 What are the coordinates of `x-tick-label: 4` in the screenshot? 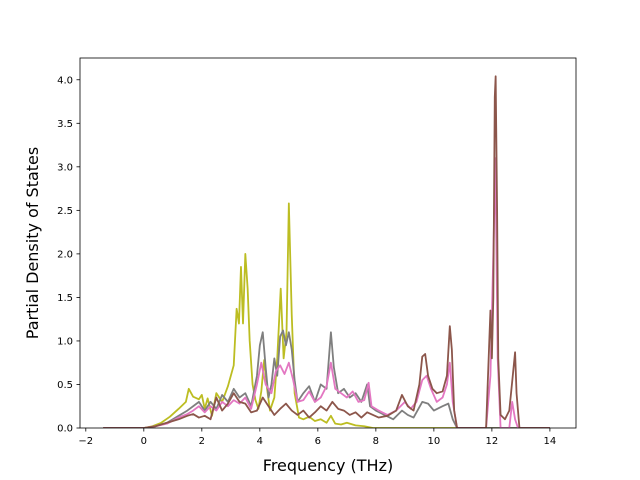 It's located at (260, 441).